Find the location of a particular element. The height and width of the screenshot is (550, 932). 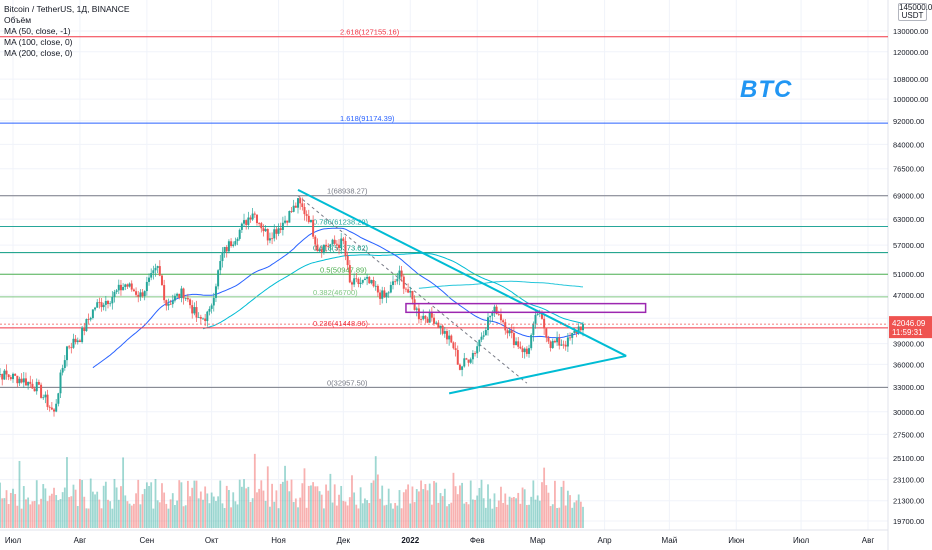

indicator-ma100: MA (100, close, 0) is located at coordinates (38, 42).